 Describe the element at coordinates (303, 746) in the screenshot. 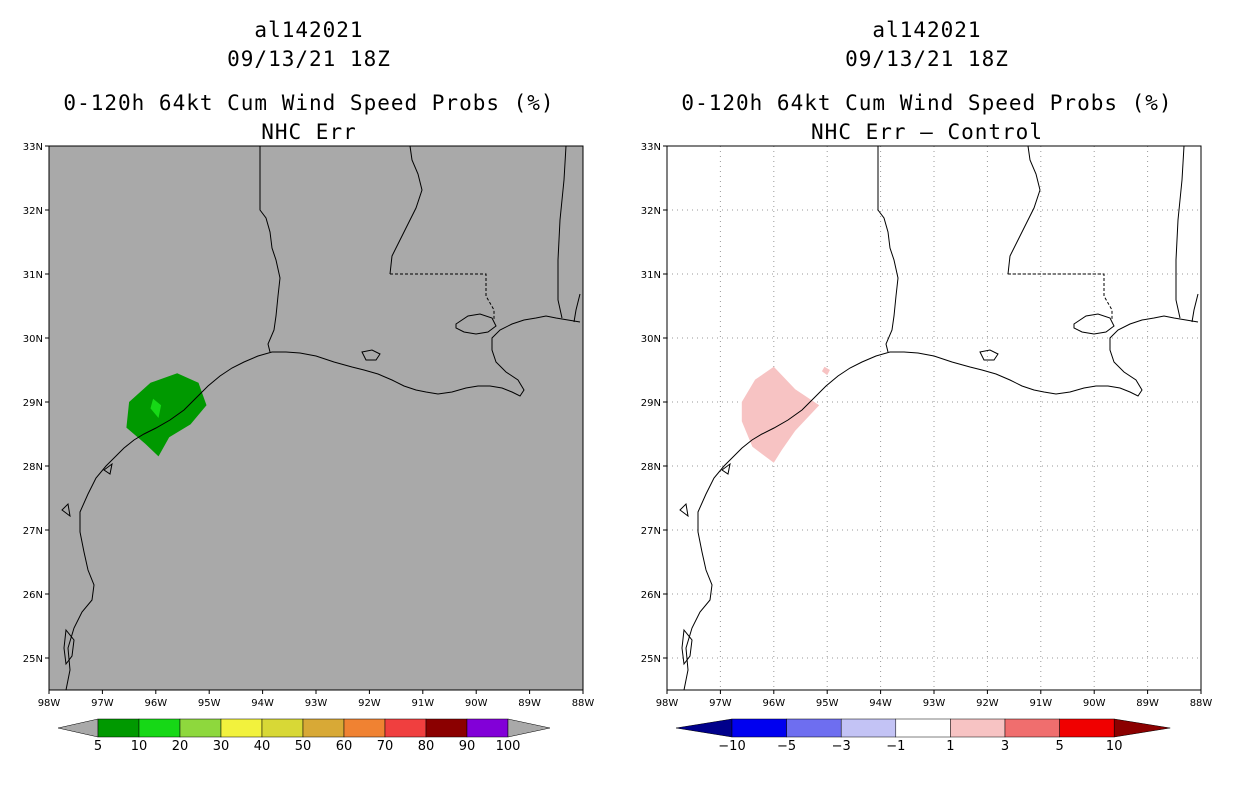

I see `colorbar-label: 50` at that location.